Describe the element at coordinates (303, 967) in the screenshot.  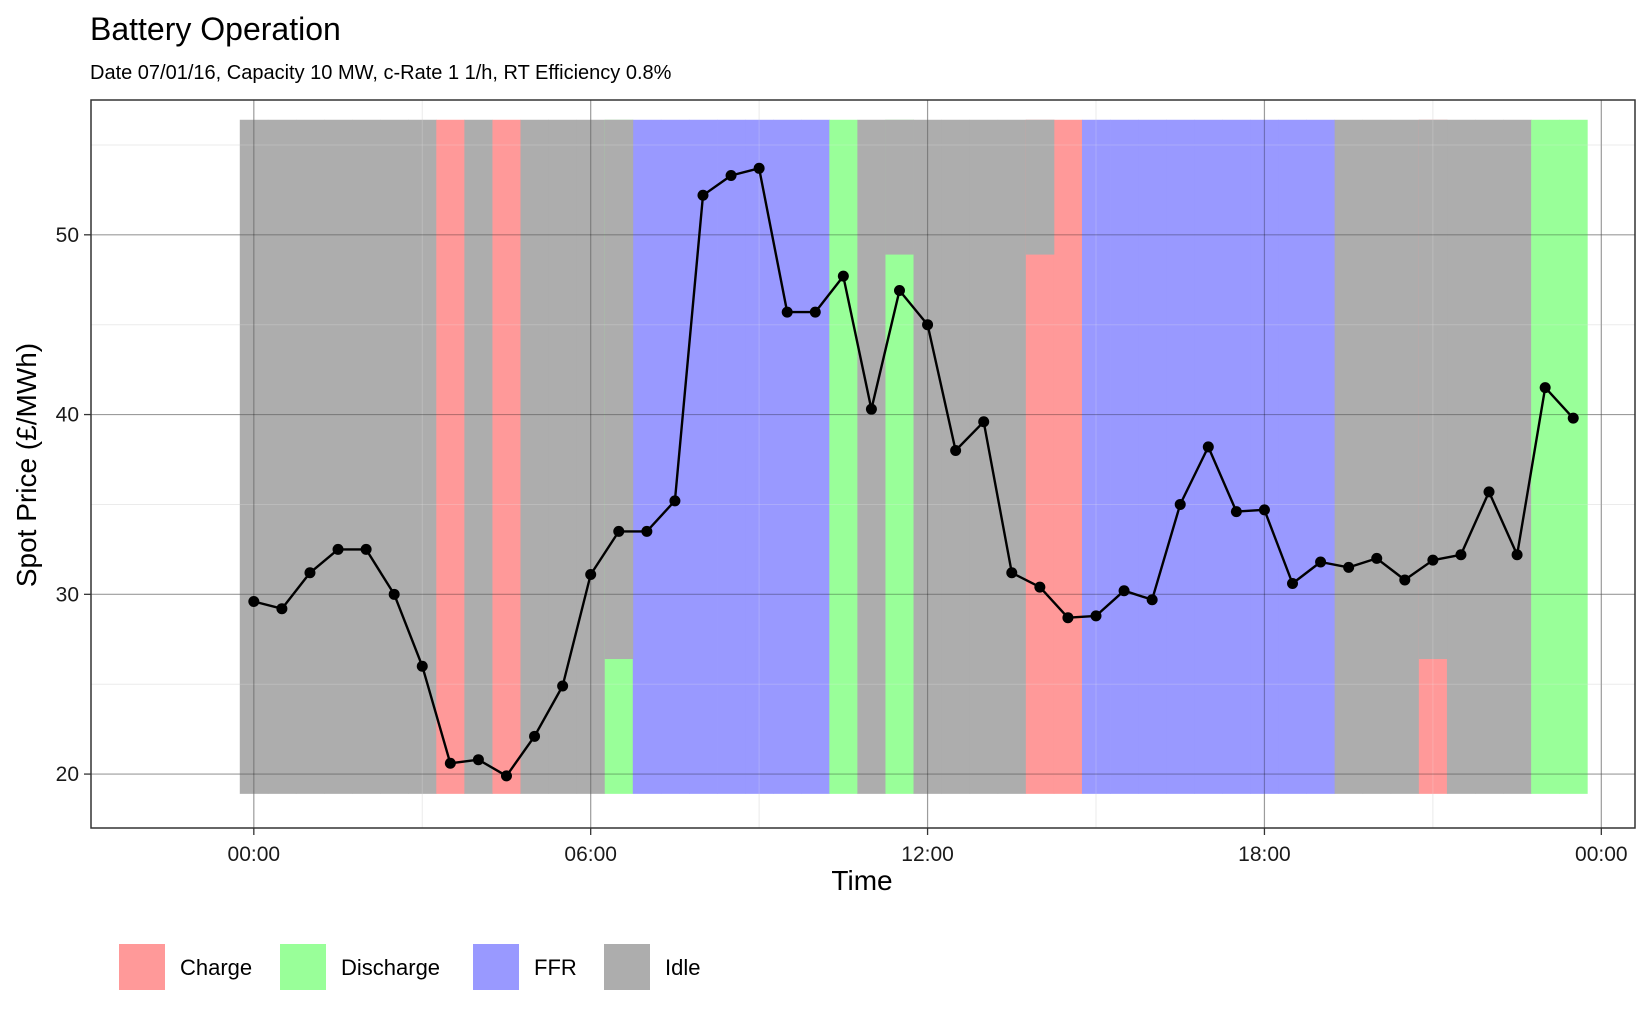
I see `legend-key-discharge` at that location.